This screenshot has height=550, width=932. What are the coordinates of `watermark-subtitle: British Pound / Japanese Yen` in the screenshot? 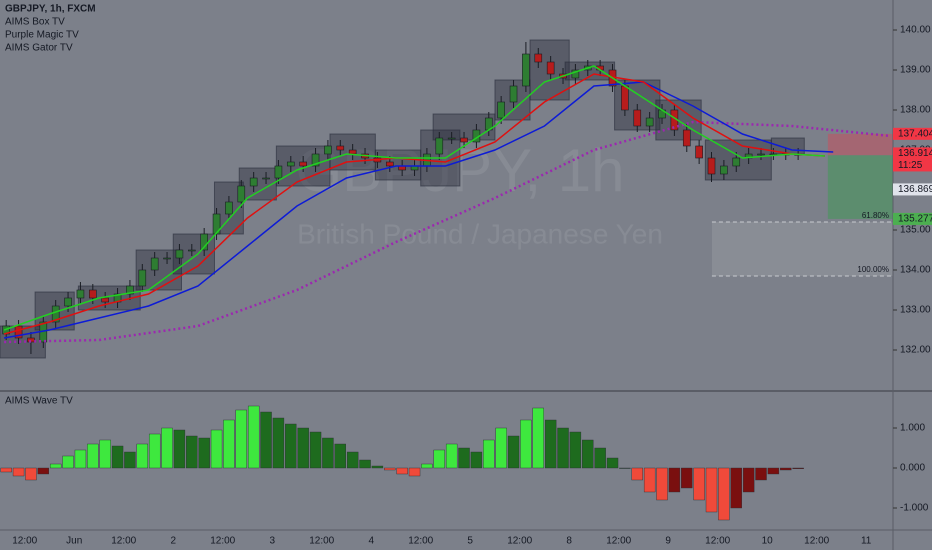 It's located at (480, 233).